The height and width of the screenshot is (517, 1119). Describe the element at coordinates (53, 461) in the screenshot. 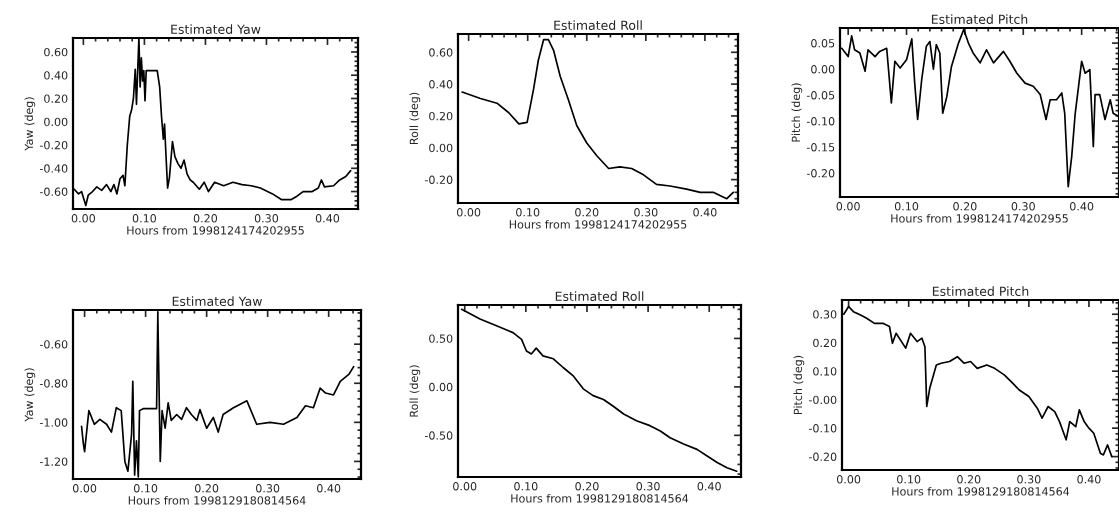

I see `y-tick-label: -1.20` at that location.